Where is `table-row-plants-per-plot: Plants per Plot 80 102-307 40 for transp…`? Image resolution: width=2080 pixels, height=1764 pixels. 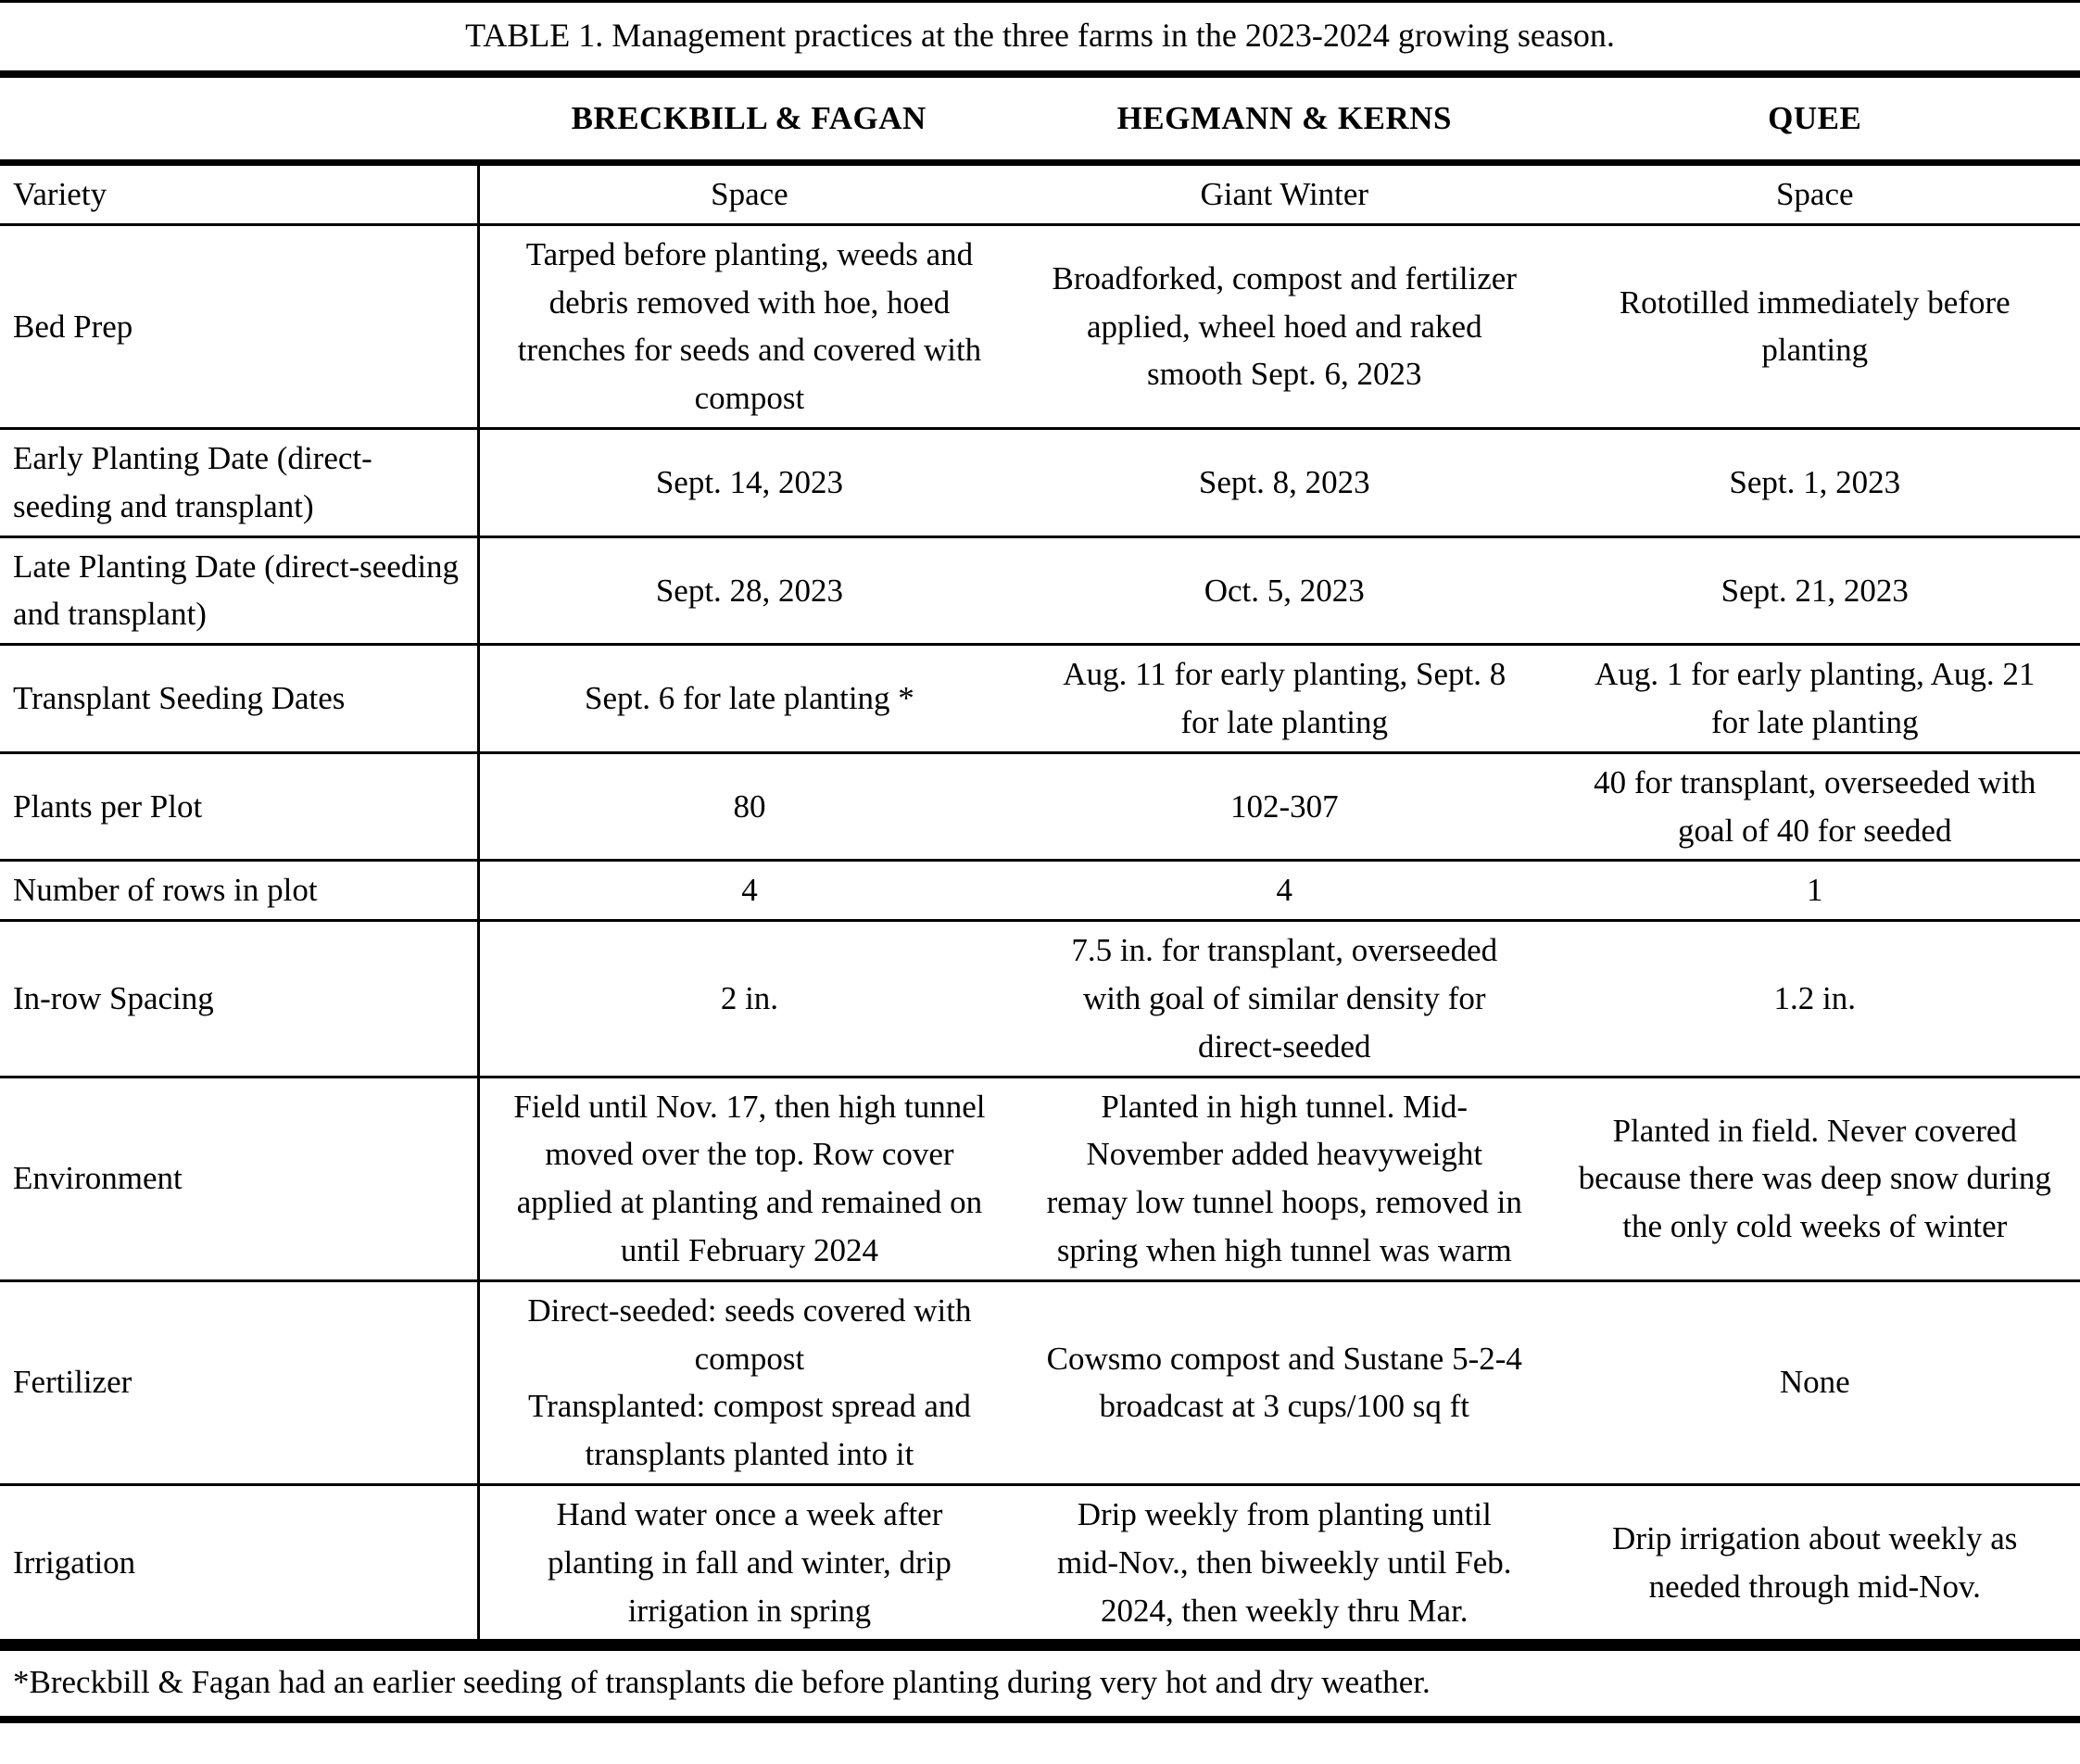
table-row-plants-per-plot: Plants per Plot 80 102-307 40 for transp… is located at coordinates (1040, 806).